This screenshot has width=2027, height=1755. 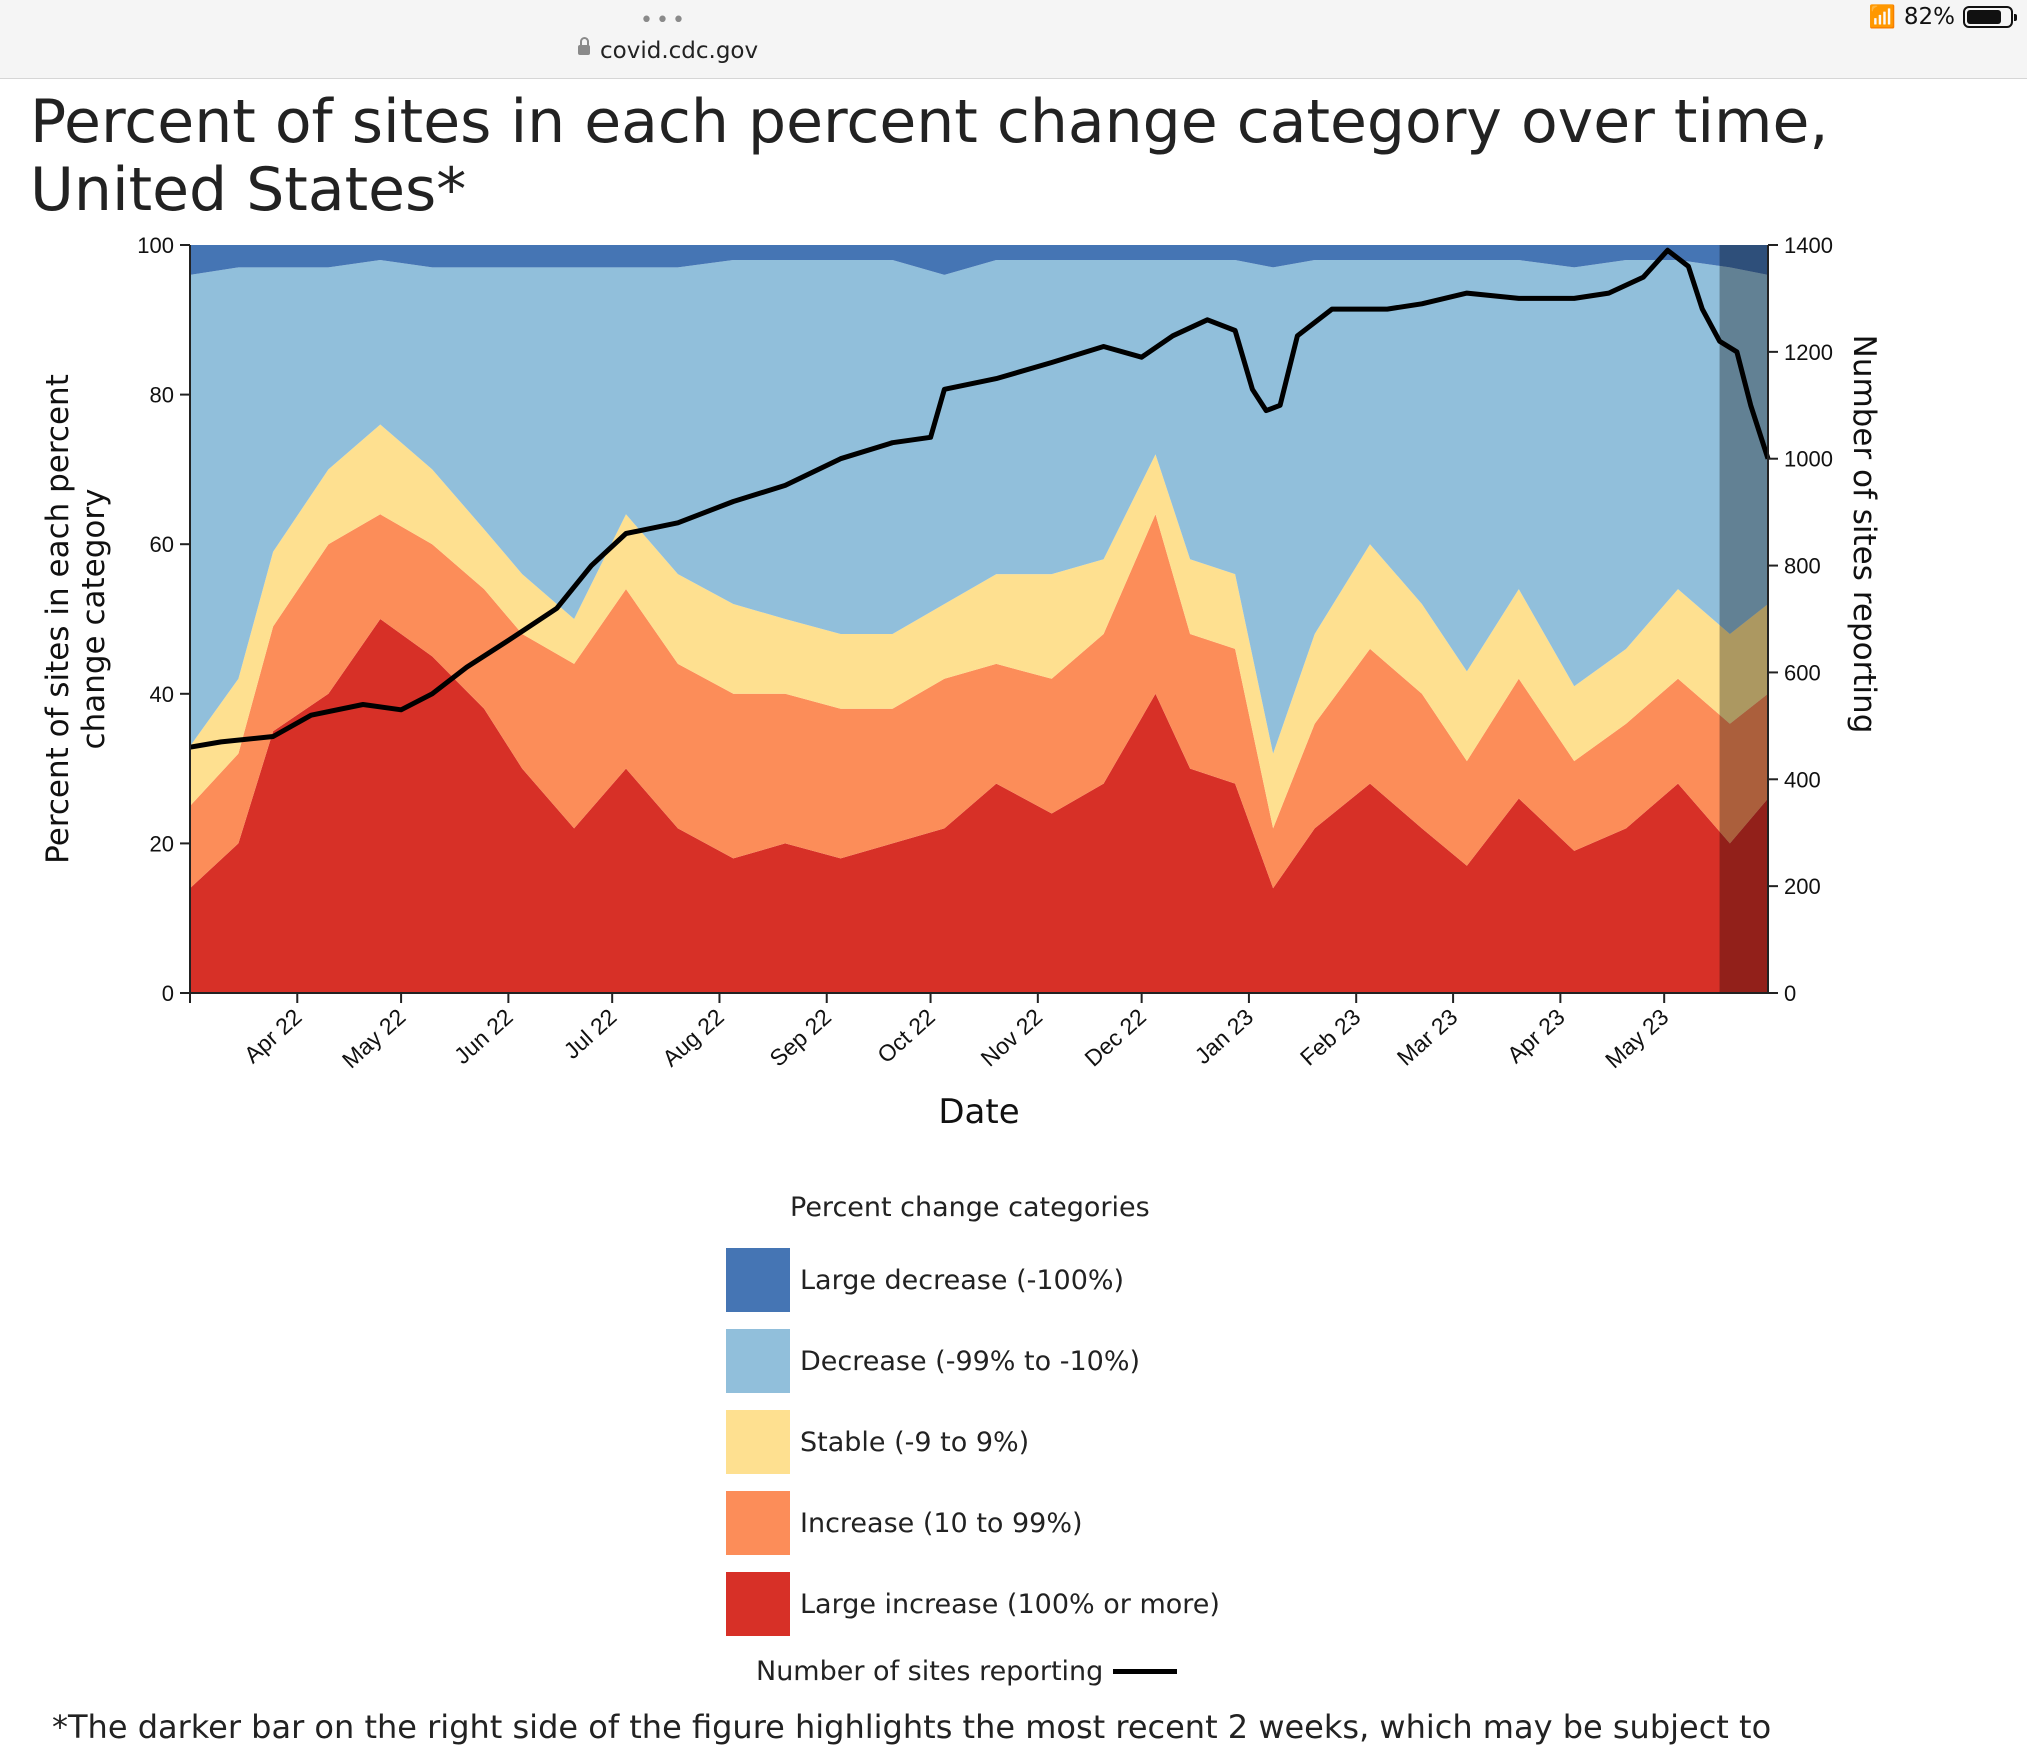 I want to click on battery-percent: 82%, so click(x=1929, y=17).